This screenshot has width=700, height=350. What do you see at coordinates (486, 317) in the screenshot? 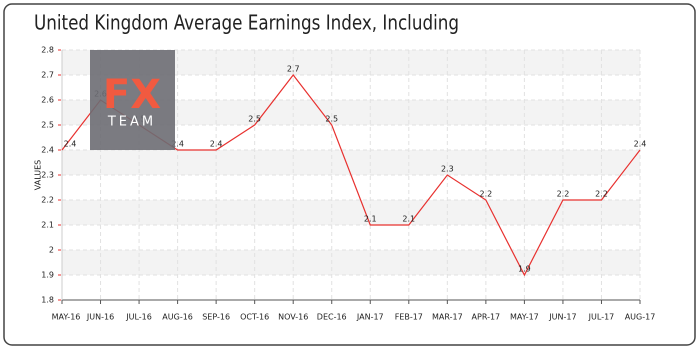
I see `x-tick-label: APR-17` at bounding box center [486, 317].